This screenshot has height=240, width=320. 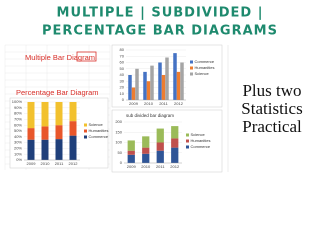 I want to click on chart-title: sub divided bar diagram, so click(x=150, y=115).